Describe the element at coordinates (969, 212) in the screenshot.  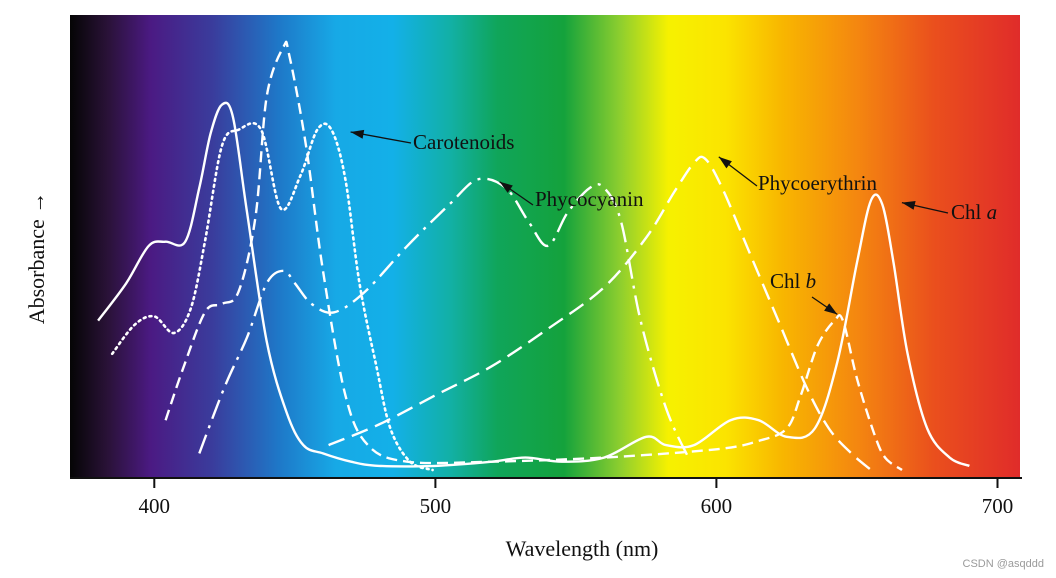
I see `label-chl-a-prefix: Chl` at that location.